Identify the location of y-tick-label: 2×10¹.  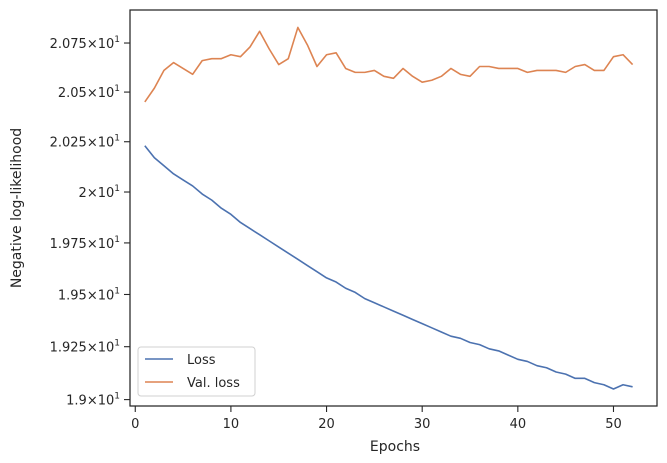
(99, 192).